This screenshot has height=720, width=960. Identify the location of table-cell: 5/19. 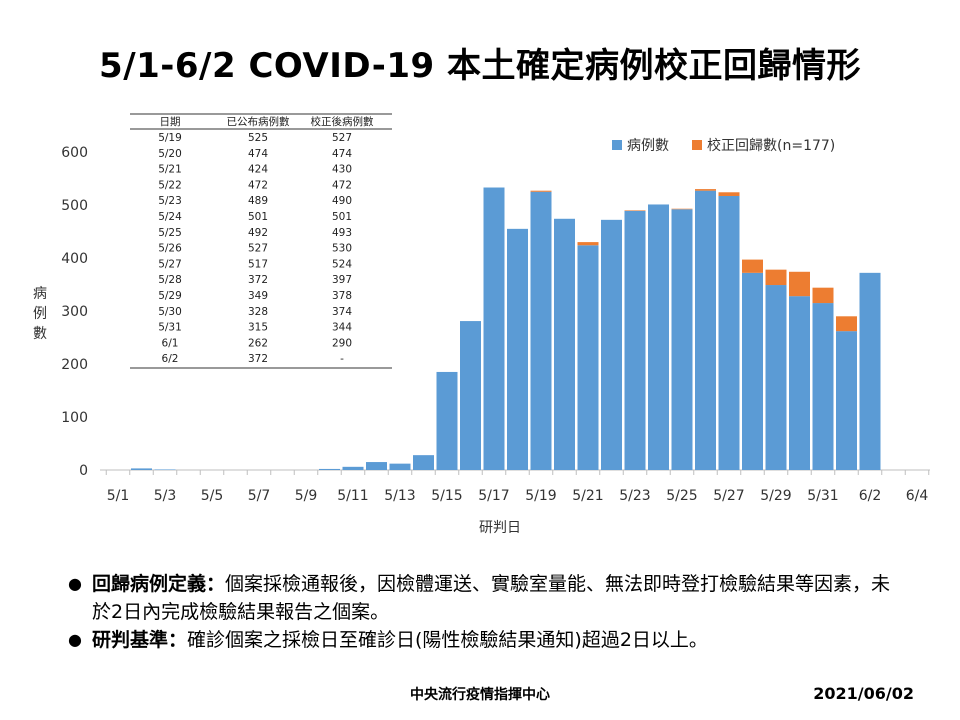
(170, 138).